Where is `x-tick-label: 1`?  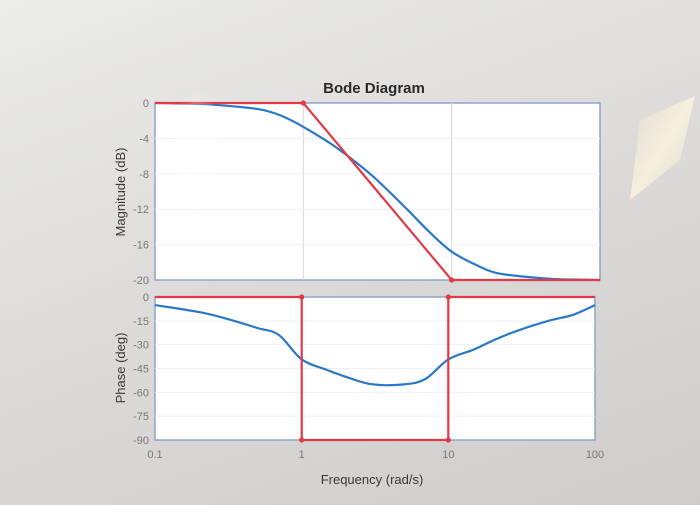
x-tick-label: 1 is located at coordinates (302, 455).